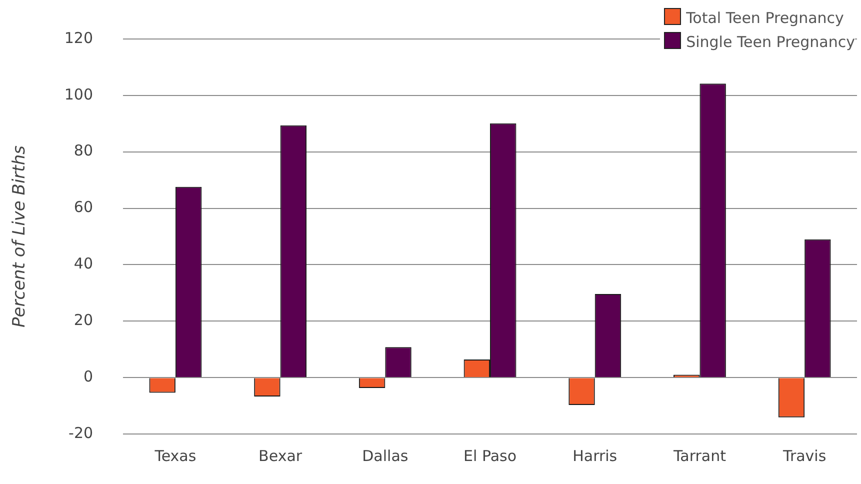  Describe the element at coordinates (770, 42) in the screenshot. I see `legend-label: Single Teen Pregnancy` at that location.